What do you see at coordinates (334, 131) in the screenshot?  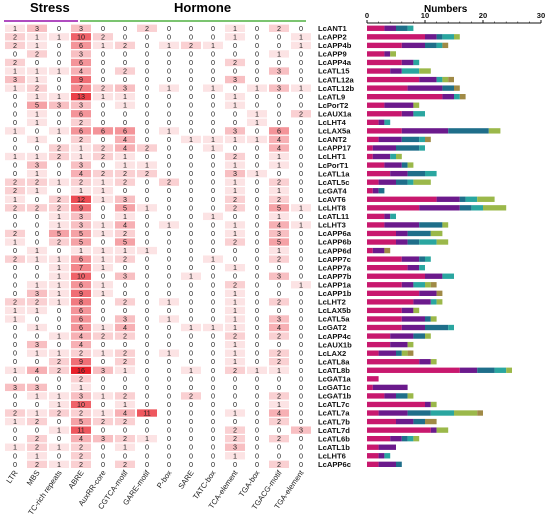 I see `gene-label: LcLAX5a` at bounding box center [334, 131].